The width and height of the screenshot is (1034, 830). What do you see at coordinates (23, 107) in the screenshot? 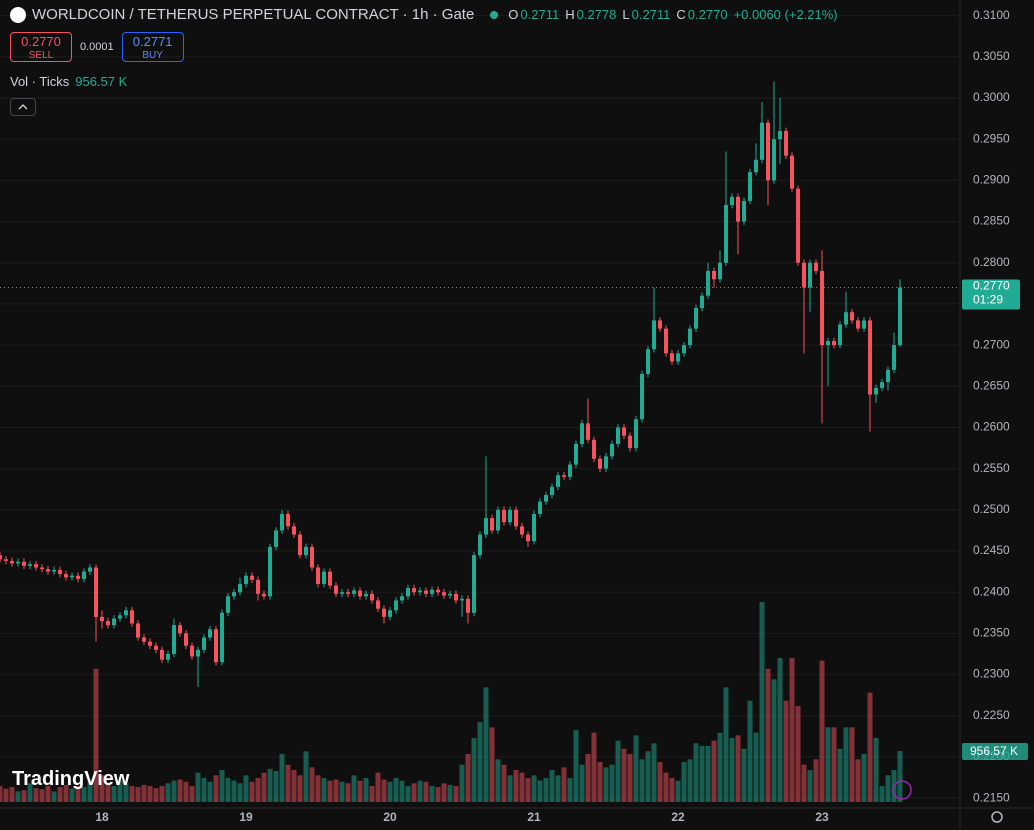
I see `collapse-button` at bounding box center [23, 107].